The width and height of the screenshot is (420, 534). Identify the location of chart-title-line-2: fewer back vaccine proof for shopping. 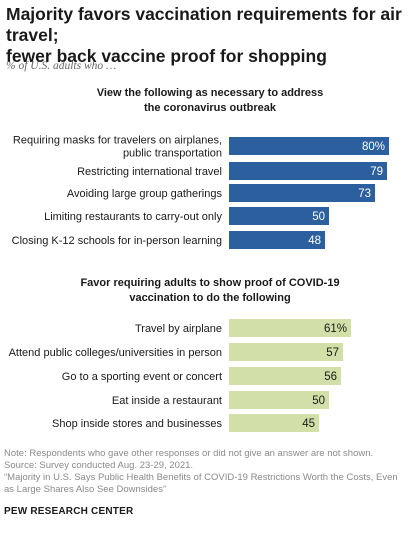
(166, 56).